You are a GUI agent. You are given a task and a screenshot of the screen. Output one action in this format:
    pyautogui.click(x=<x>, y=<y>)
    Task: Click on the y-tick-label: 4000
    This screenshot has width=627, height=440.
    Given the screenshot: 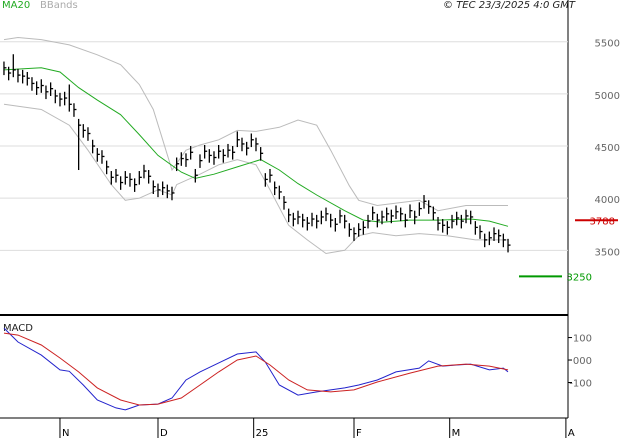 What is the action you would take?
    pyautogui.click(x=607, y=200)
    